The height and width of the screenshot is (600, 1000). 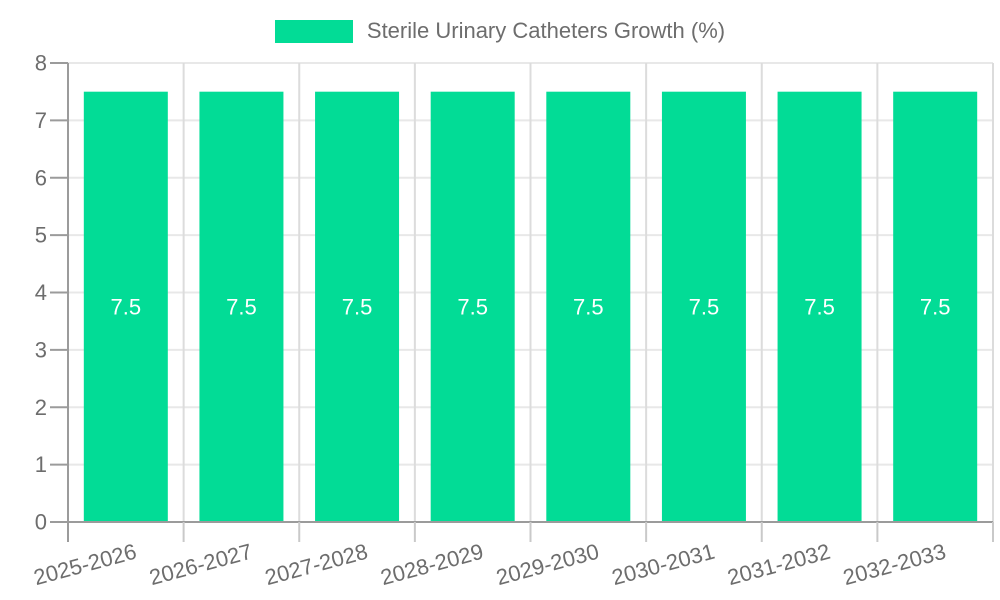 I want to click on x-tick-label: 2029-2030, so click(x=548, y=564).